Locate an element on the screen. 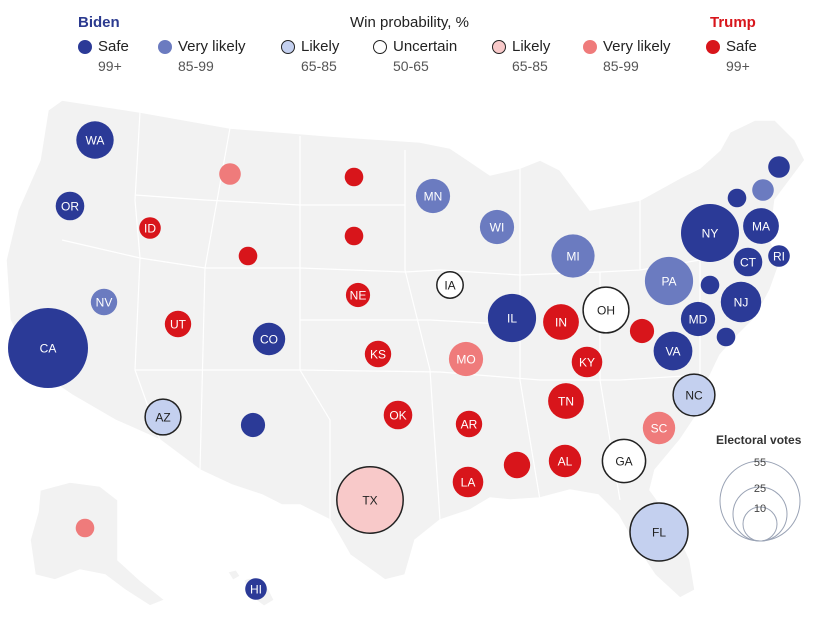 The height and width of the screenshot is (642, 828). state-label-mn: MN is located at coordinates (433, 197).